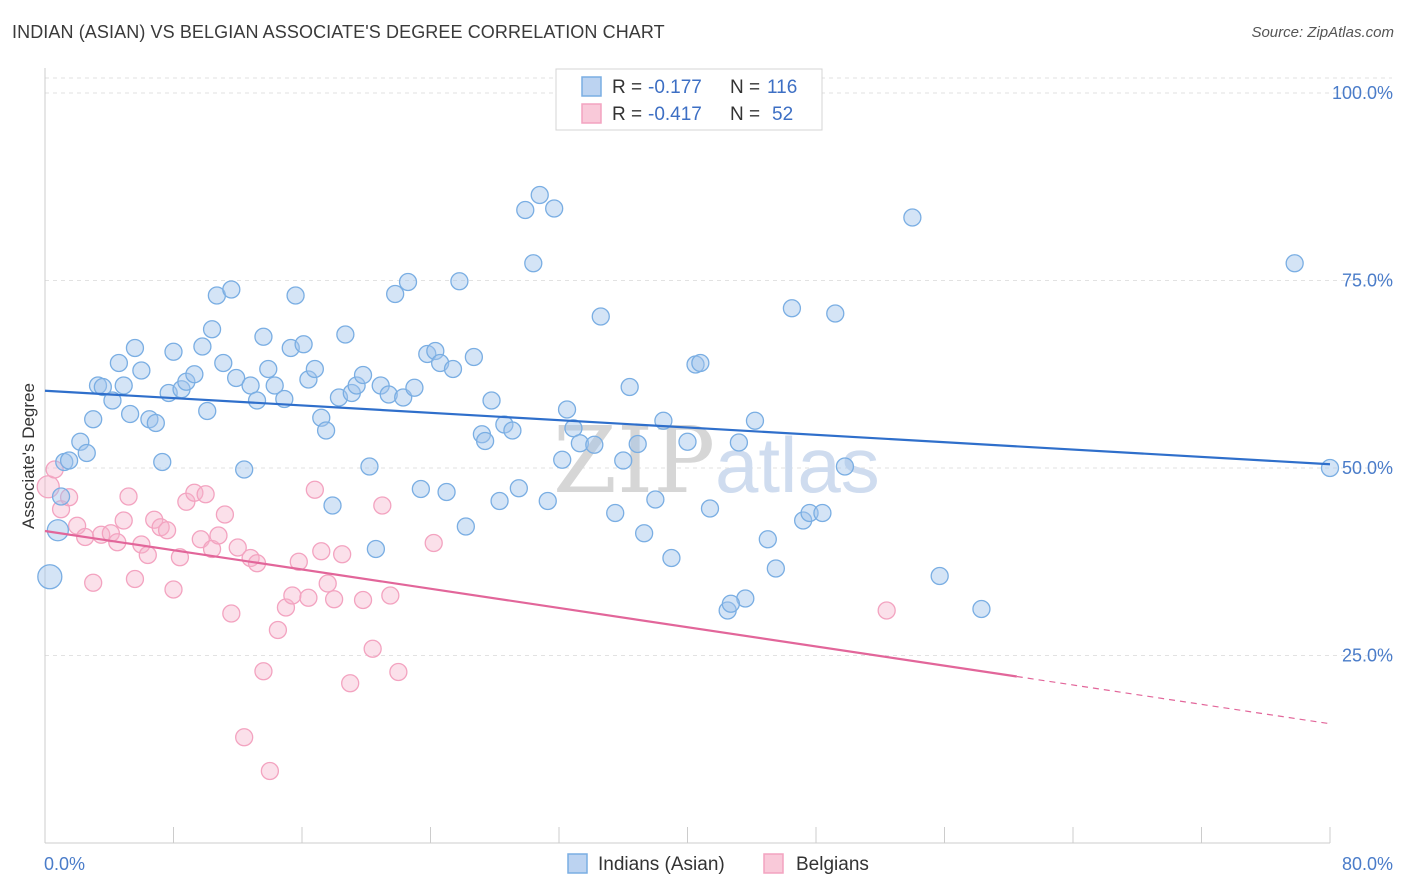 This screenshot has width=1406, height=892. Describe the element at coordinates (1367, 468) in the screenshot. I see `y-tick-label-1: 50.0%` at that location.